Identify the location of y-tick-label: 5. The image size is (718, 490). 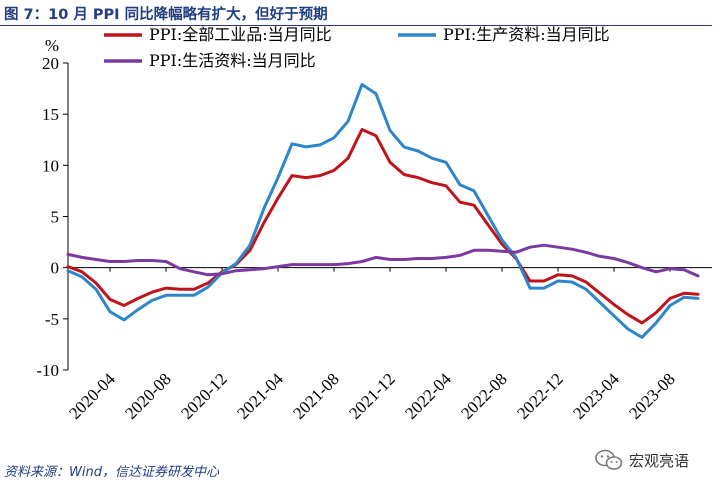
(55, 217).